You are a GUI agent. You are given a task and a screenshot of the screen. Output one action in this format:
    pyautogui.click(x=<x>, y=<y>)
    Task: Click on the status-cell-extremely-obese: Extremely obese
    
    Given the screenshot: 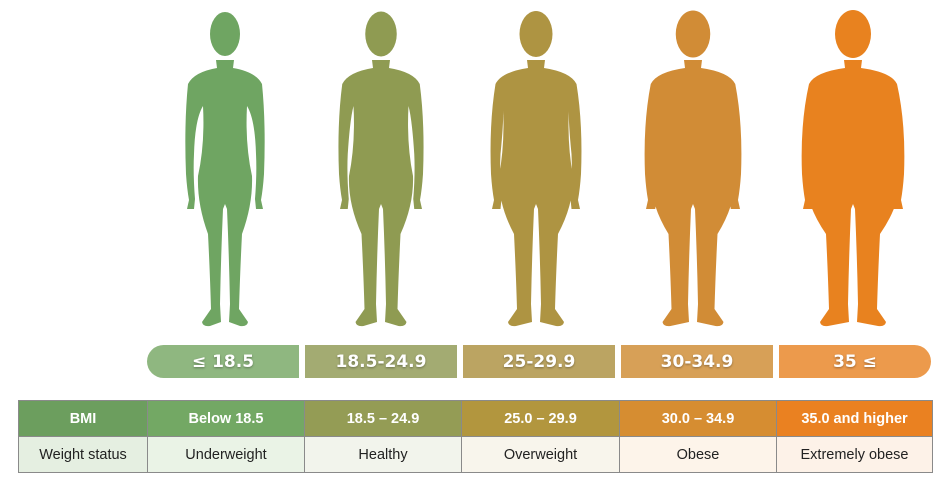 What is the action you would take?
    pyautogui.click(x=854, y=454)
    